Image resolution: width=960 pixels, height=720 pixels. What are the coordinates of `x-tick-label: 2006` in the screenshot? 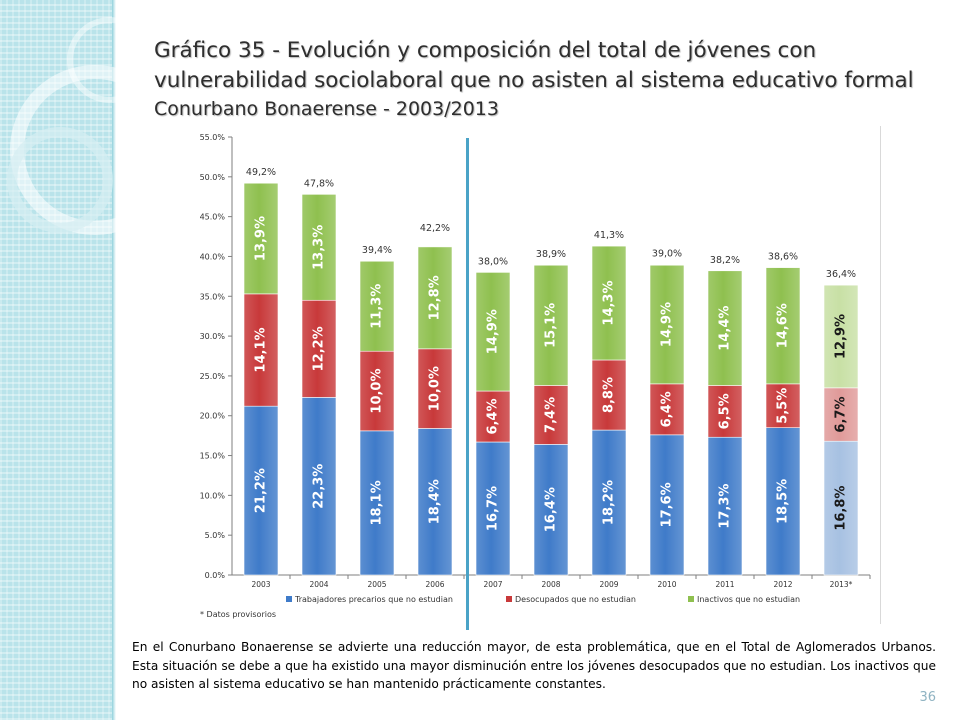 It's located at (434, 584).